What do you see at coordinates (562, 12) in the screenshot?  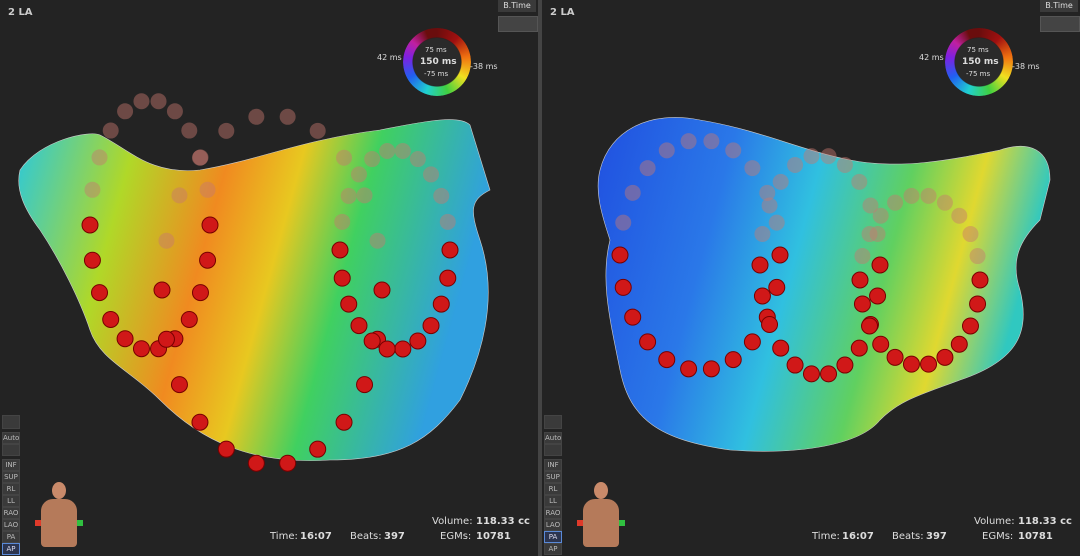 I see `map-label: 2 LA` at bounding box center [562, 12].